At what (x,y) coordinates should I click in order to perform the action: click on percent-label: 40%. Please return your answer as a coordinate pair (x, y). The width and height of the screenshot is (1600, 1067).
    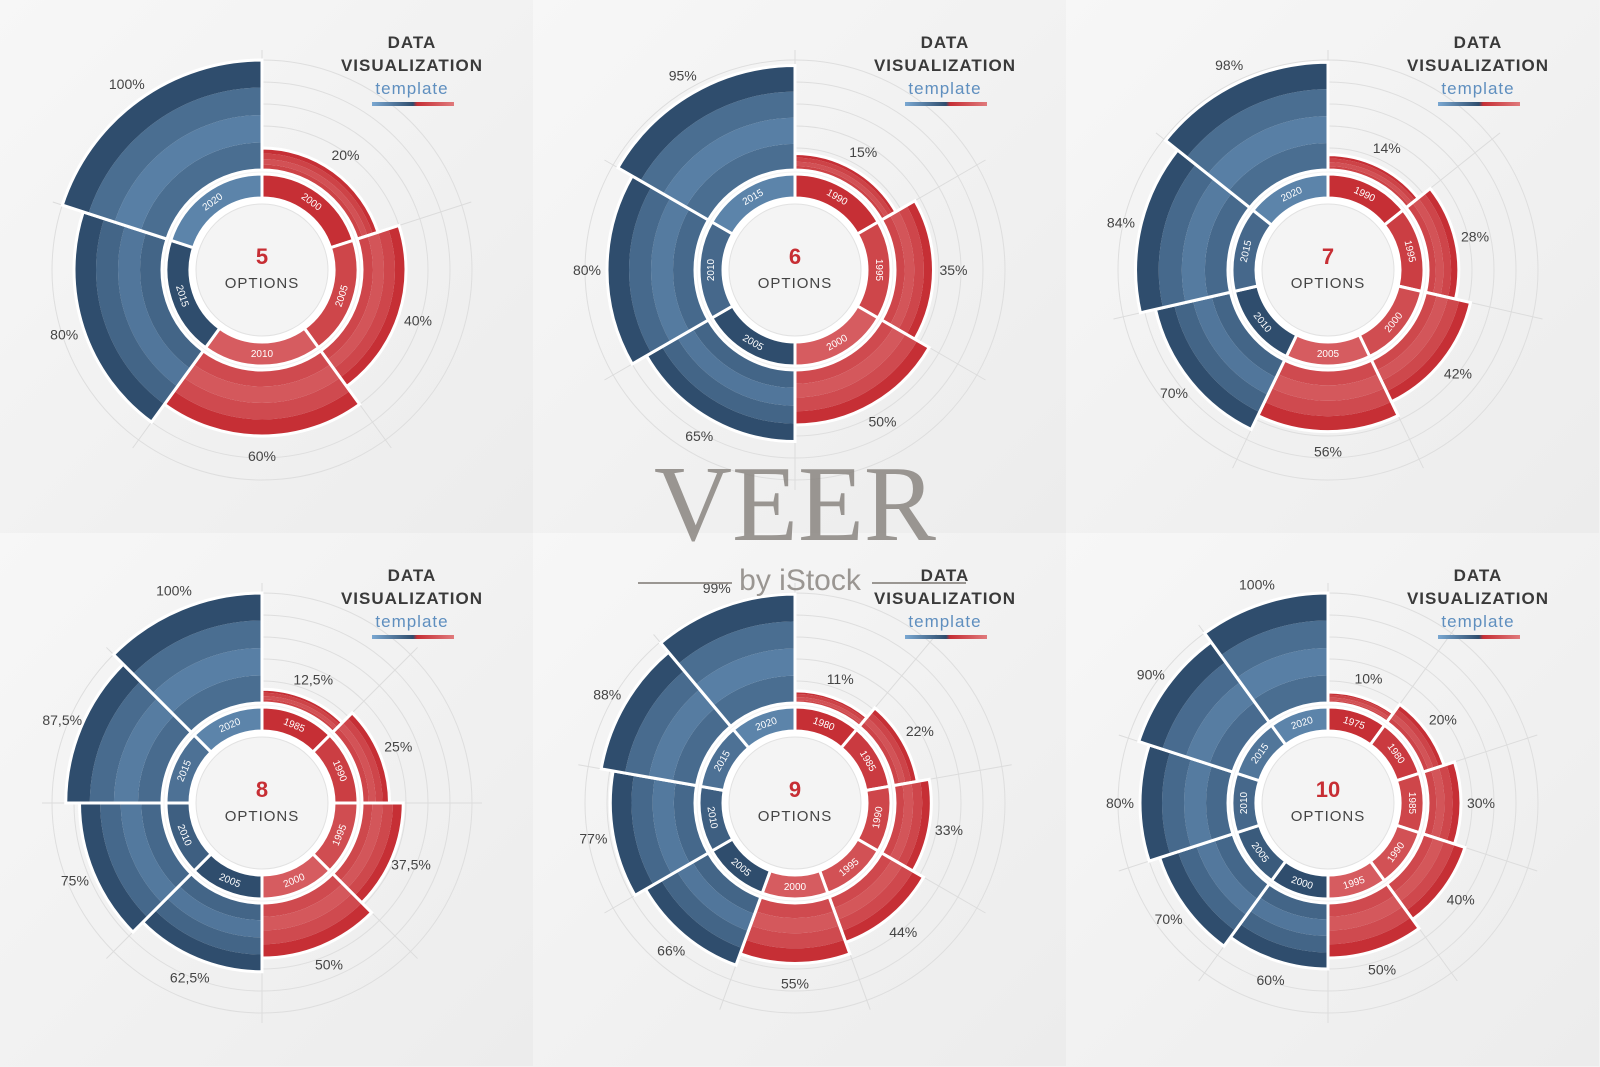
    Looking at the image, I should click on (418, 321).